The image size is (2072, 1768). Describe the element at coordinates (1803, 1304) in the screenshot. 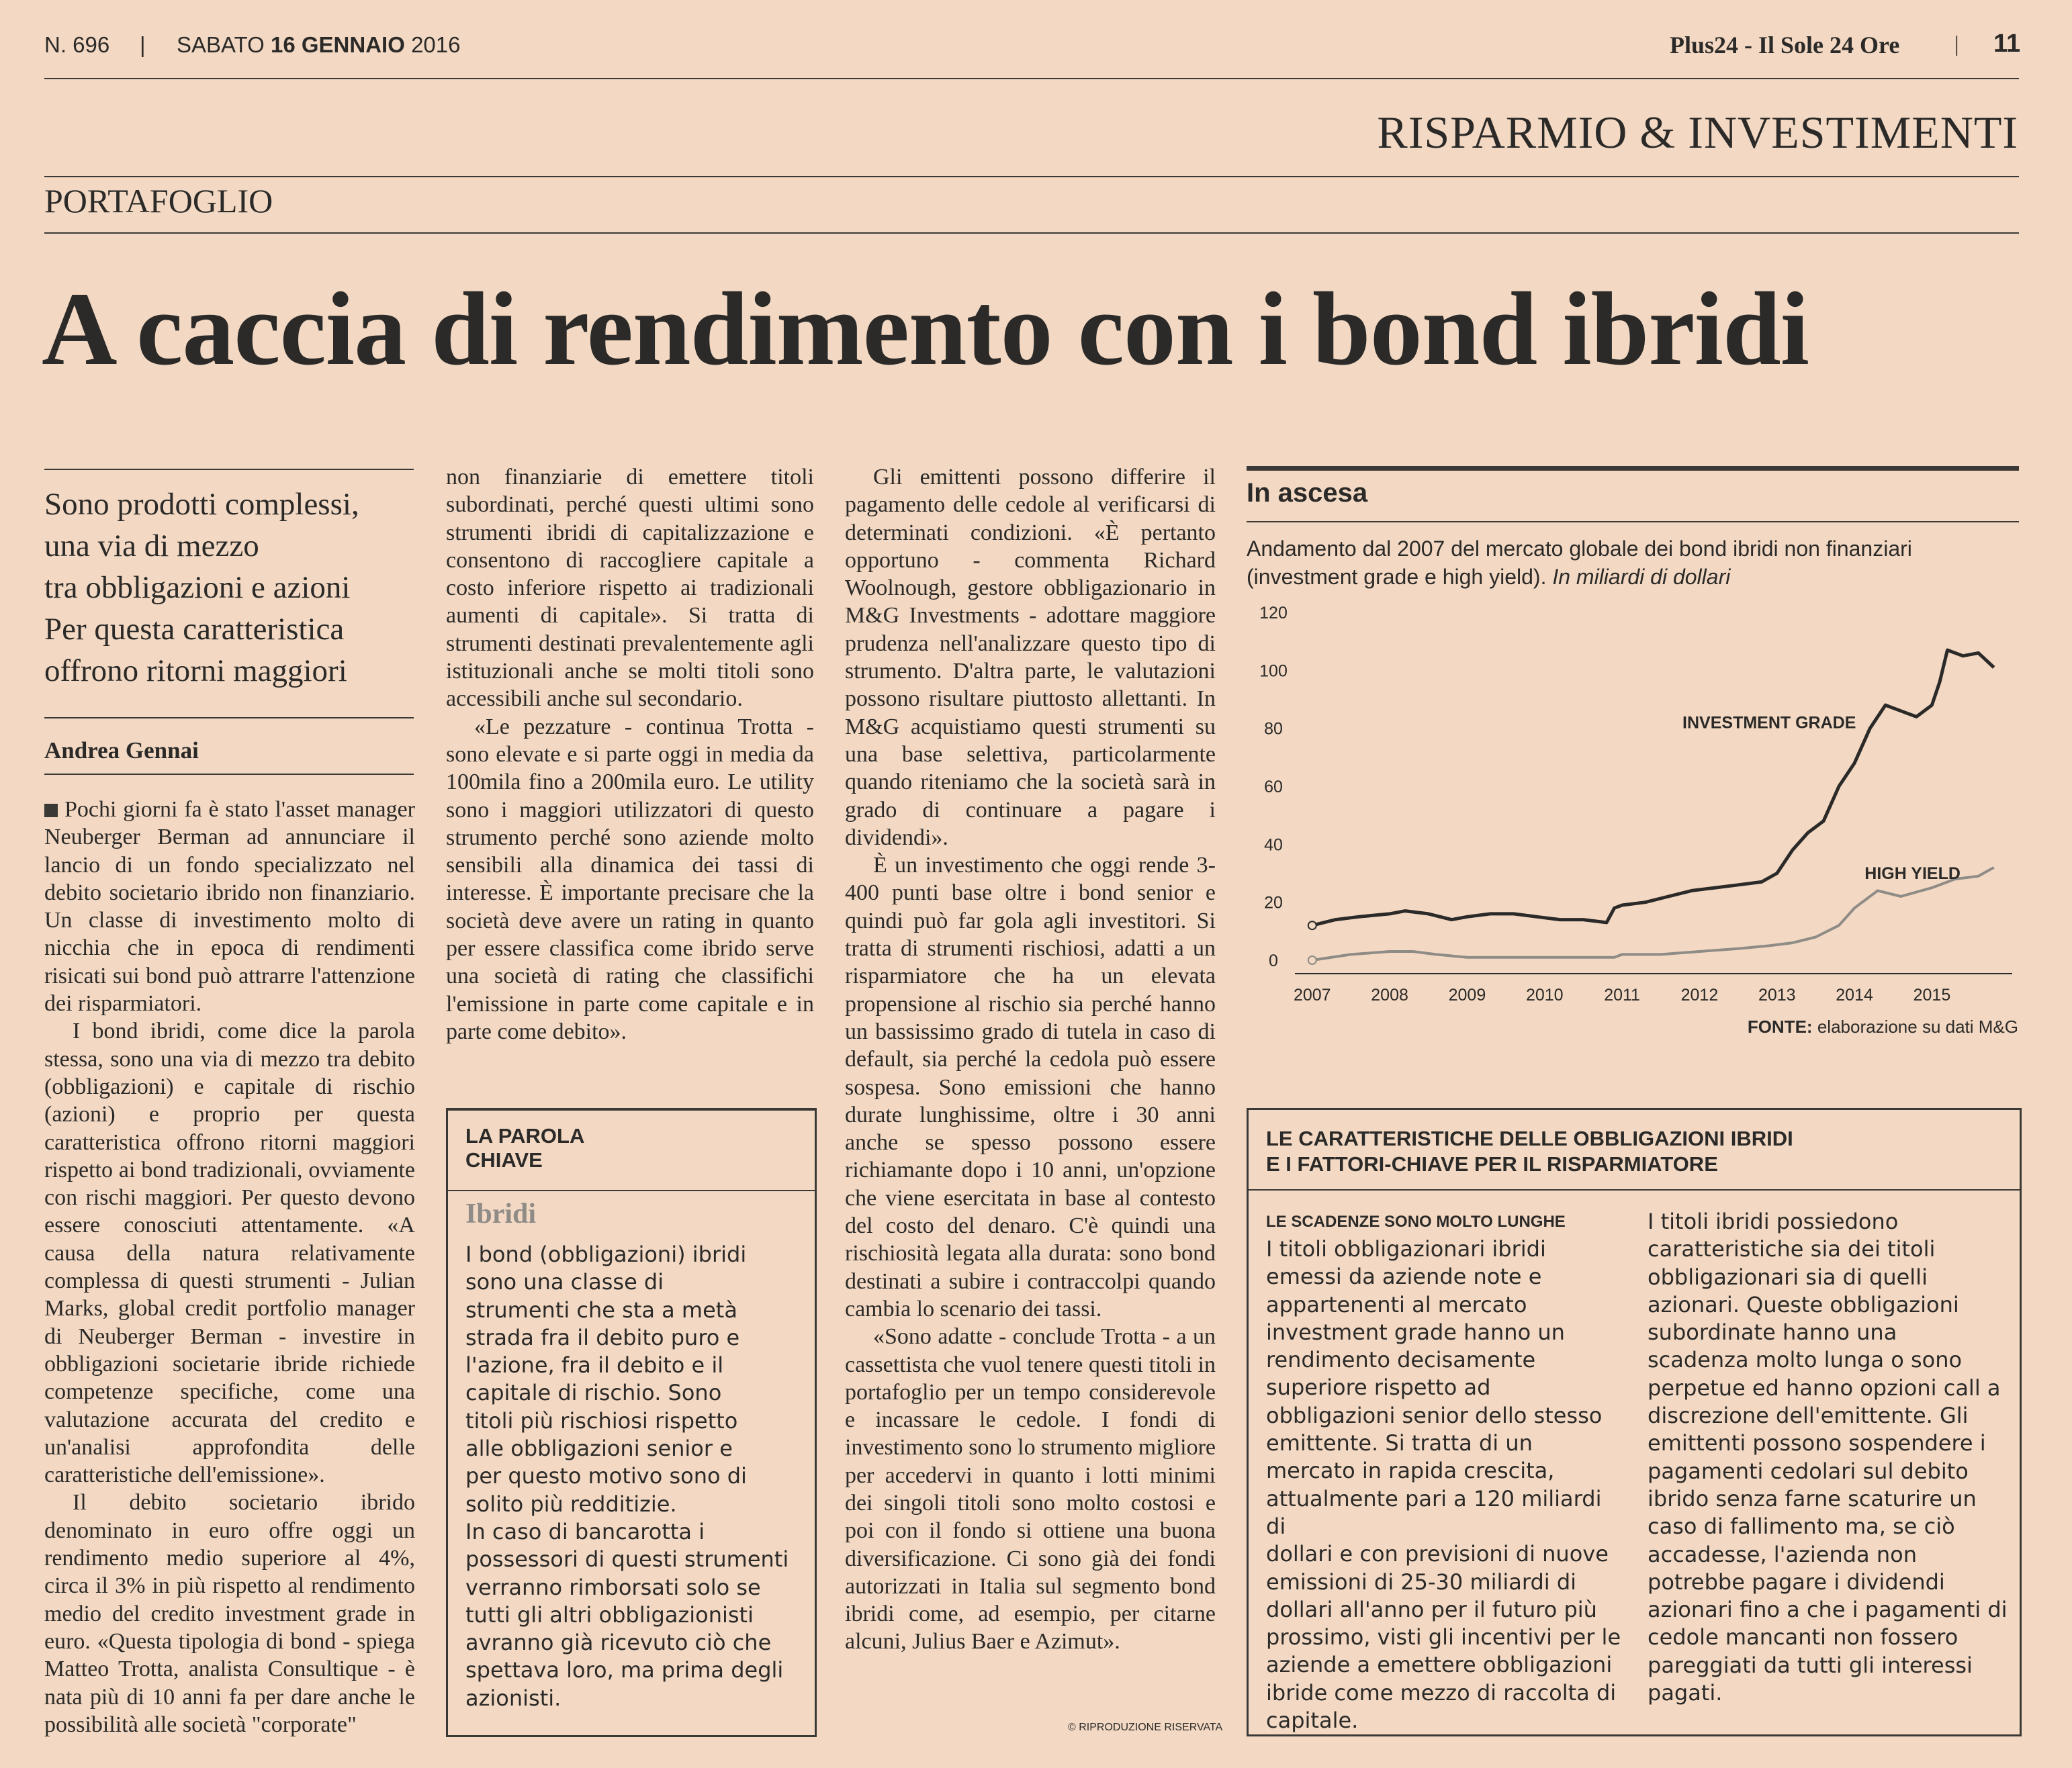

I see `facts-line: azionari. Queste obbligazioni` at that location.